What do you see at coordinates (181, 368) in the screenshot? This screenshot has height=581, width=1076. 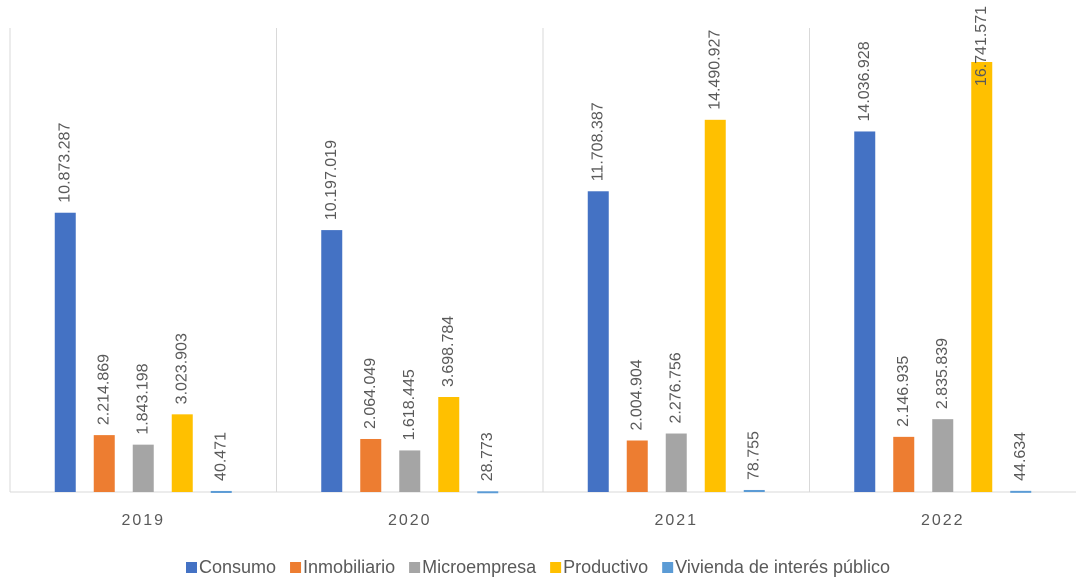 I see `value-label: 3.023.903` at bounding box center [181, 368].